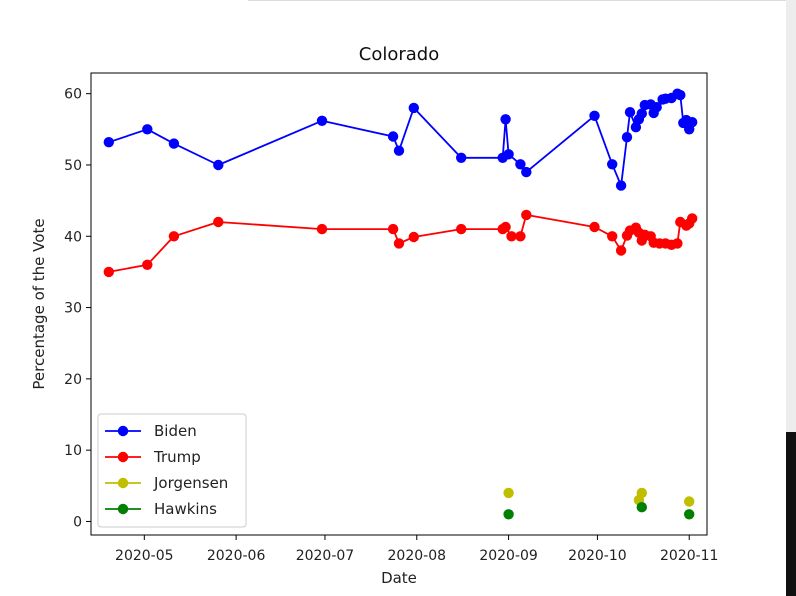 The width and height of the screenshot is (796, 596). What do you see at coordinates (73, 309) in the screenshot?
I see `y-tick-label: 30` at bounding box center [73, 309].